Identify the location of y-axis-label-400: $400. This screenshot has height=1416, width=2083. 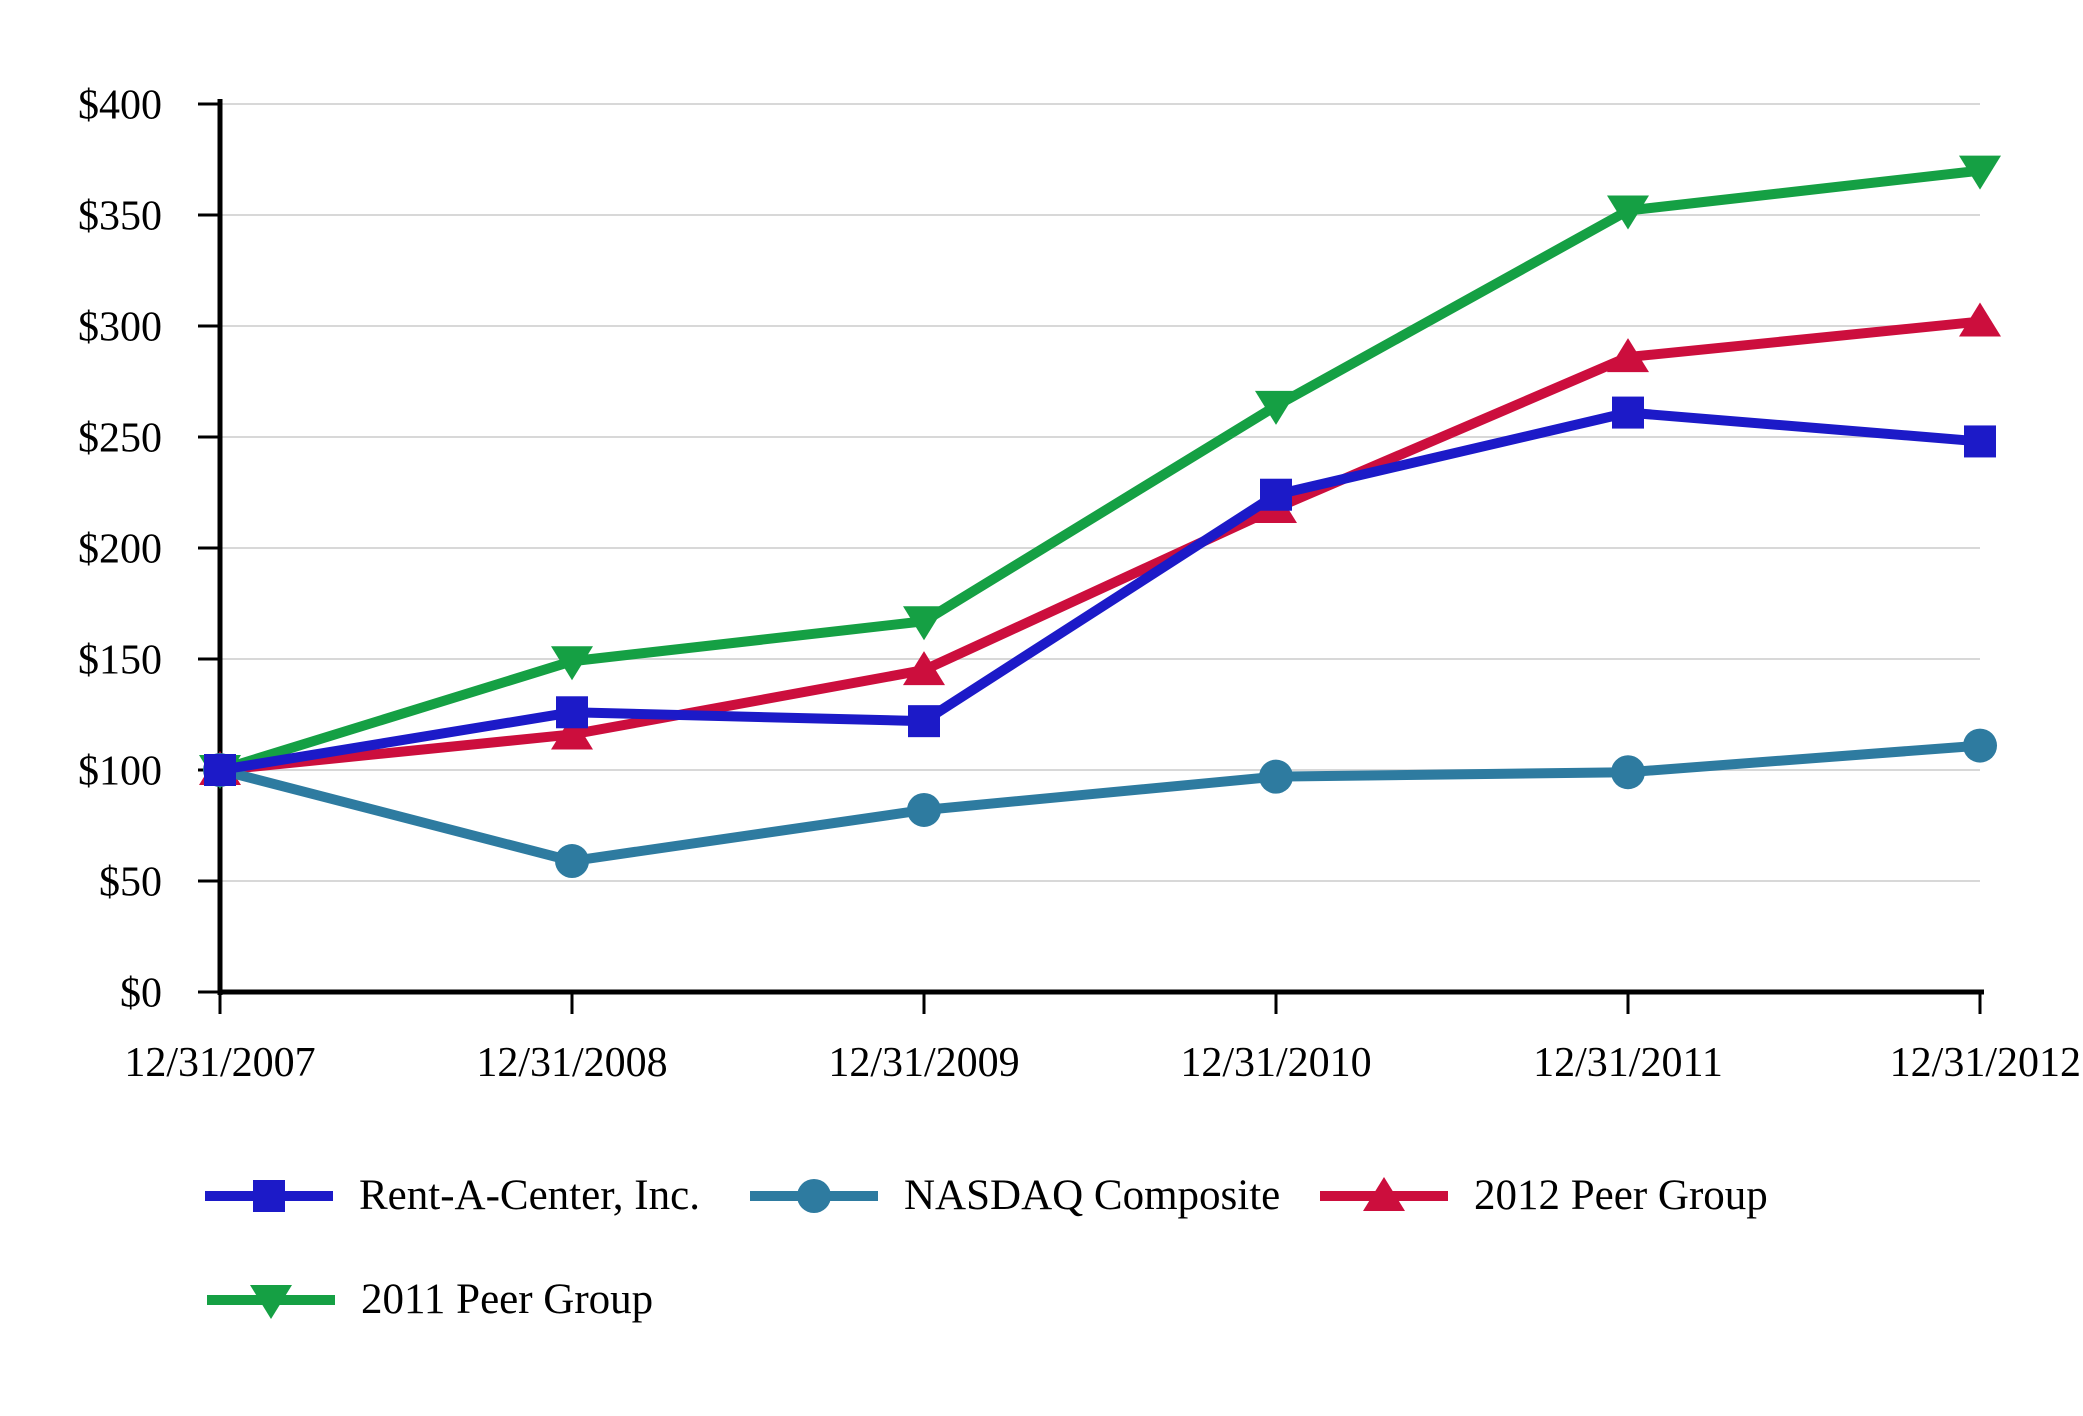
(120, 106).